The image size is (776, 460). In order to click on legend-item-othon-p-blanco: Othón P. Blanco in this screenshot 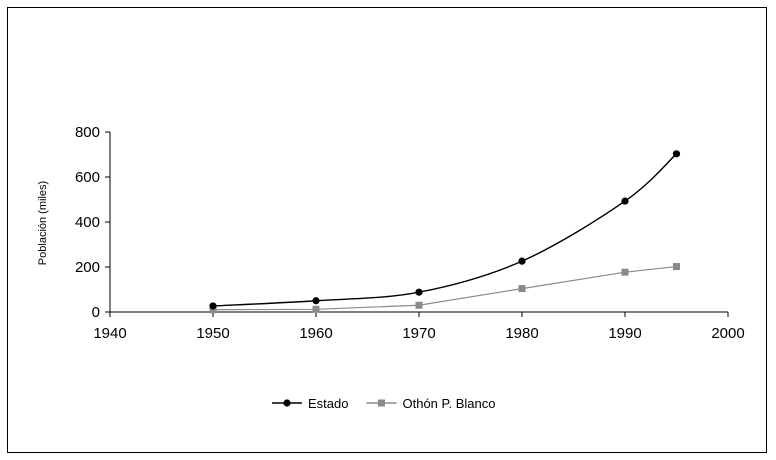, I will do `click(430, 403)`.